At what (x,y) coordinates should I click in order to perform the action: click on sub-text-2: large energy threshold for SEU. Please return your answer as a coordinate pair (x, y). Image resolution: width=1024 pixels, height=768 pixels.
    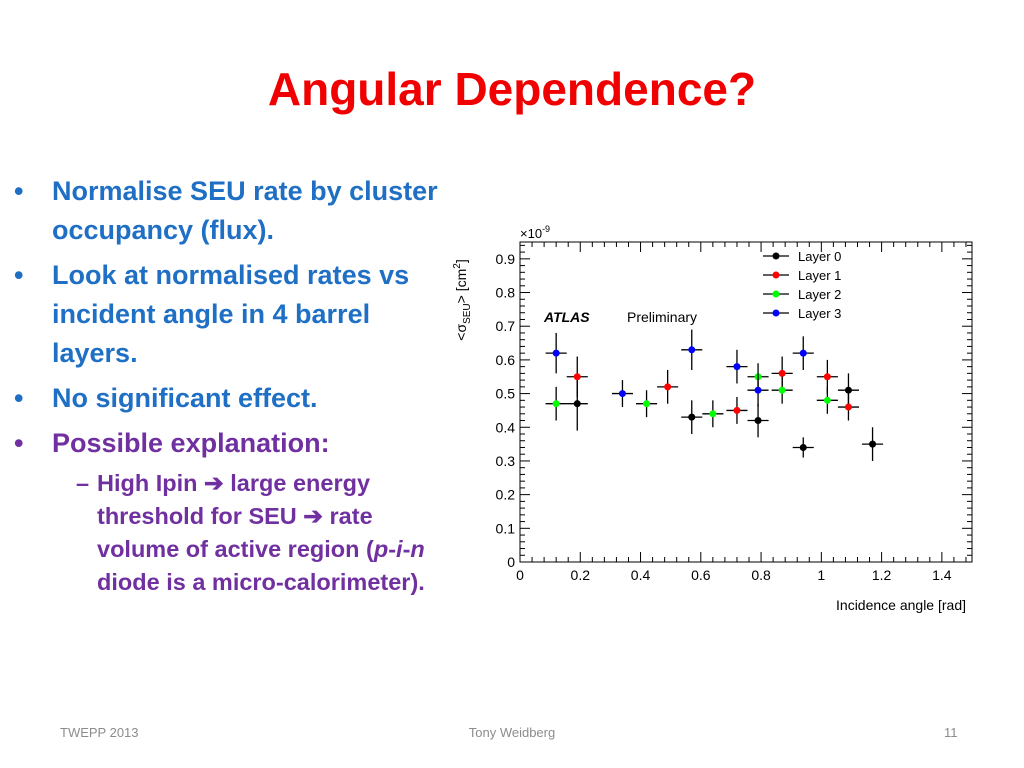
    Looking at the image, I should click on (234, 499).